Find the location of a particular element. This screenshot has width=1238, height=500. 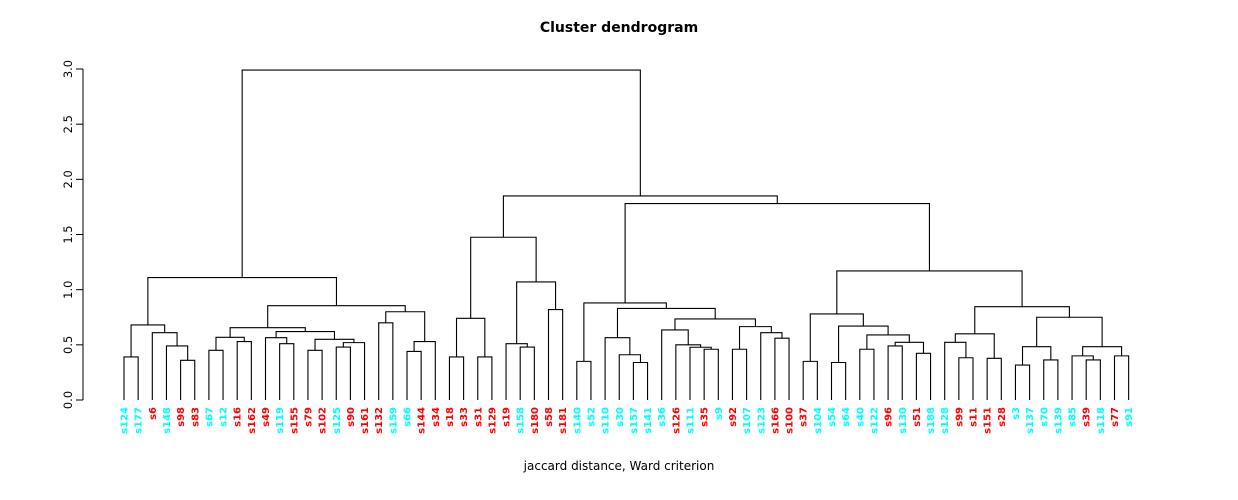

leaf-label-s96: s96 is located at coordinates (889, 417).